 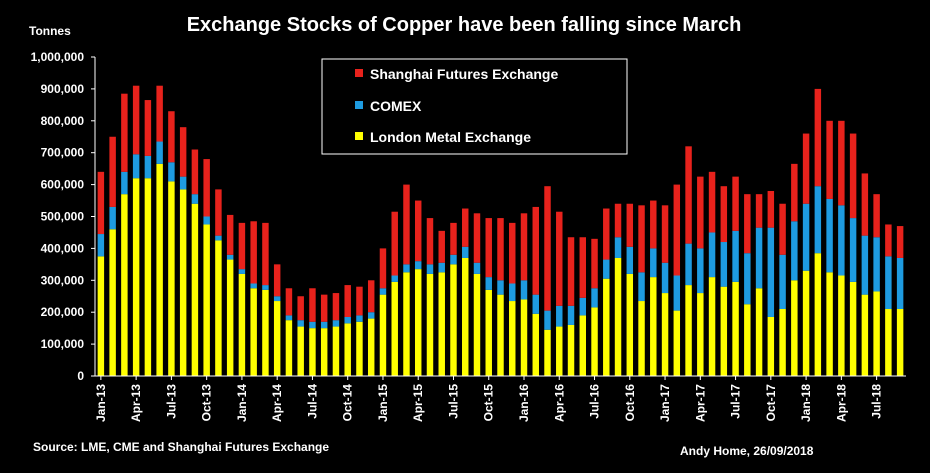 I want to click on author-note: Andy Home, 26/09/2018, so click(x=747, y=451).